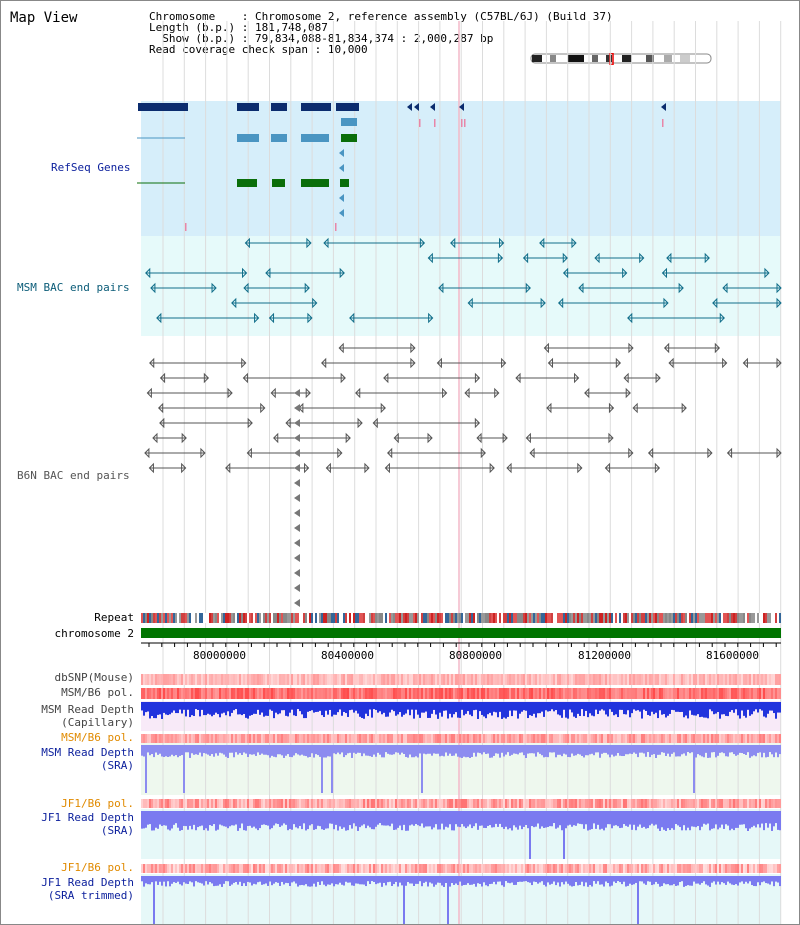 The width and height of the screenshot is (800, 925). I want to click on b6n-bac-track-label: B6N BAC end pairs, so click(73, 475).